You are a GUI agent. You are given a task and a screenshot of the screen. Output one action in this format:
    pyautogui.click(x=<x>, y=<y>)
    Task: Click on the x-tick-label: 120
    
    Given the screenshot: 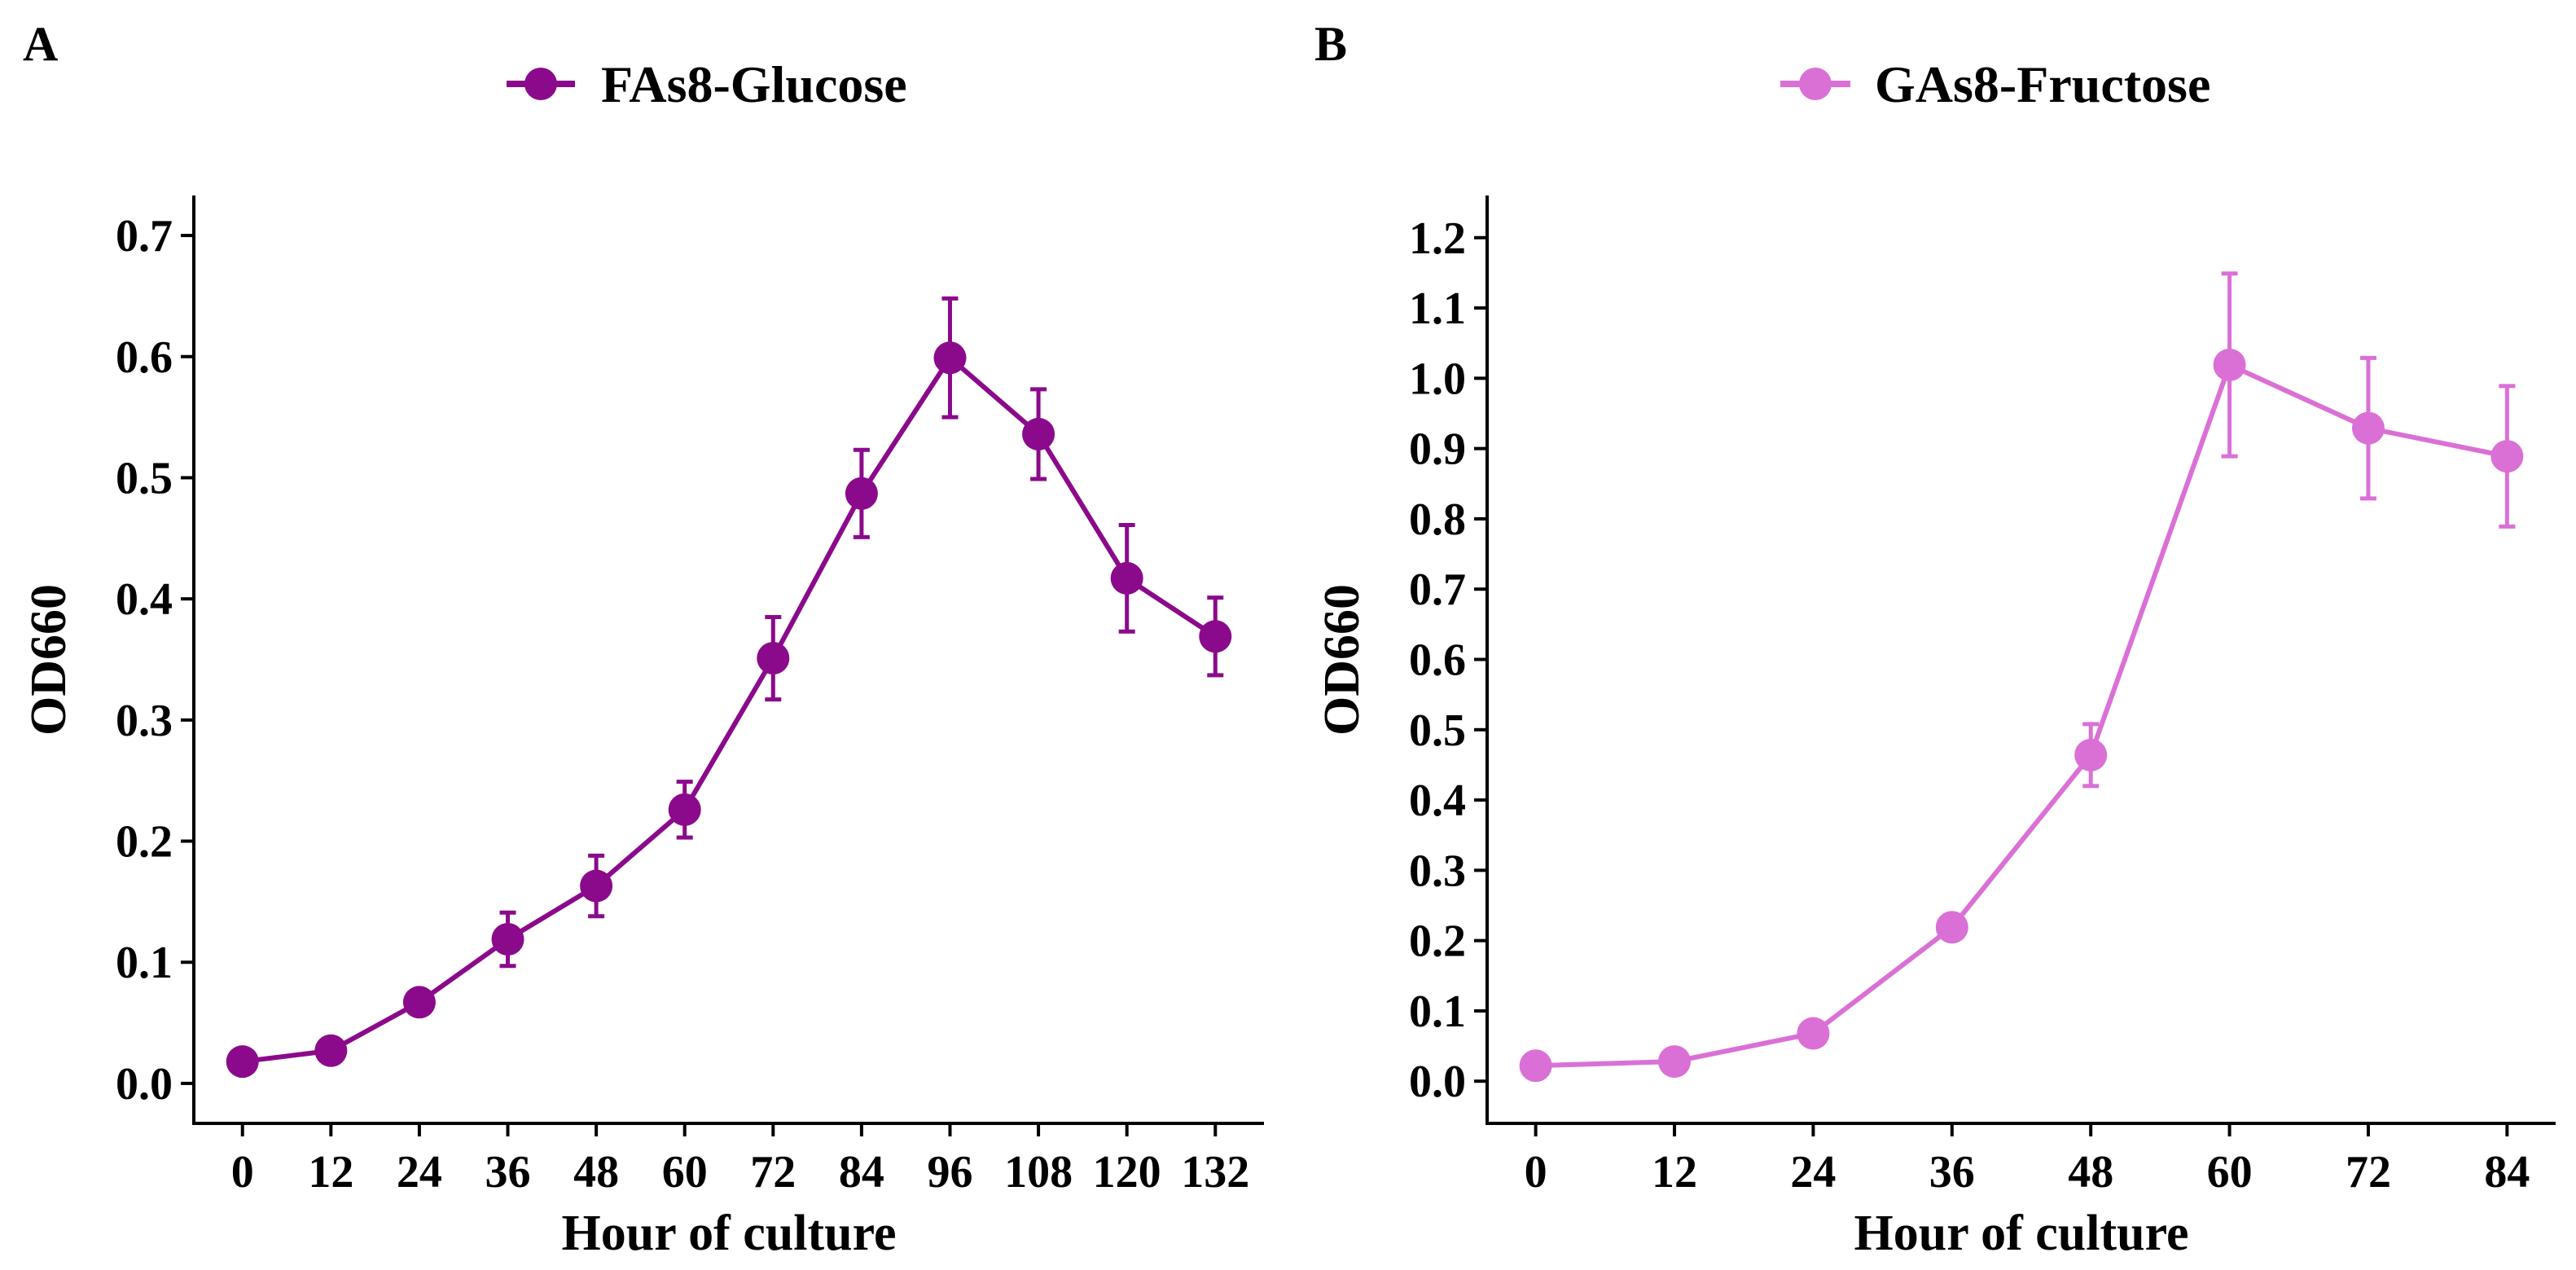 What is the action you would take?
    pyautogui.click(x=1127, y=1172)
    